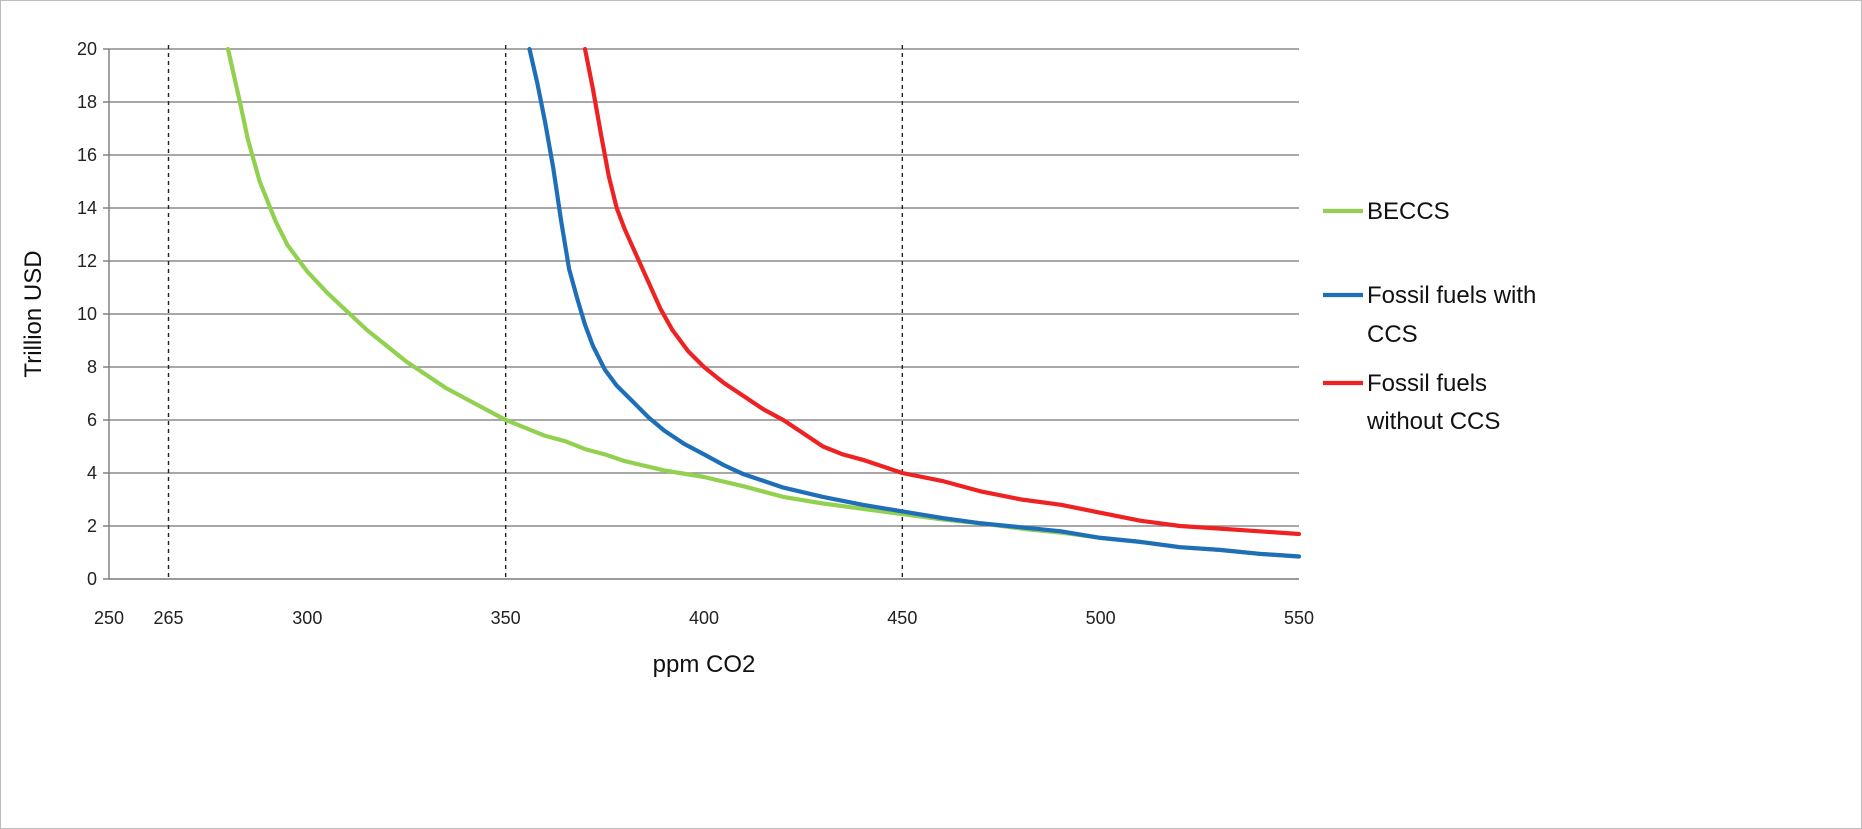 Image resolution: width=1862 pixels, height=829 pixels. I want to click on y-axis-title: Trillion USD, so click(33, 313).